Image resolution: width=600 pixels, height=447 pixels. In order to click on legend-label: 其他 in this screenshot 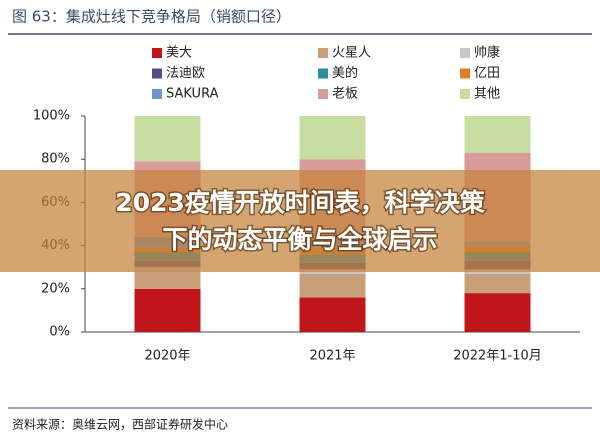, I will do `click(487, 94)`.